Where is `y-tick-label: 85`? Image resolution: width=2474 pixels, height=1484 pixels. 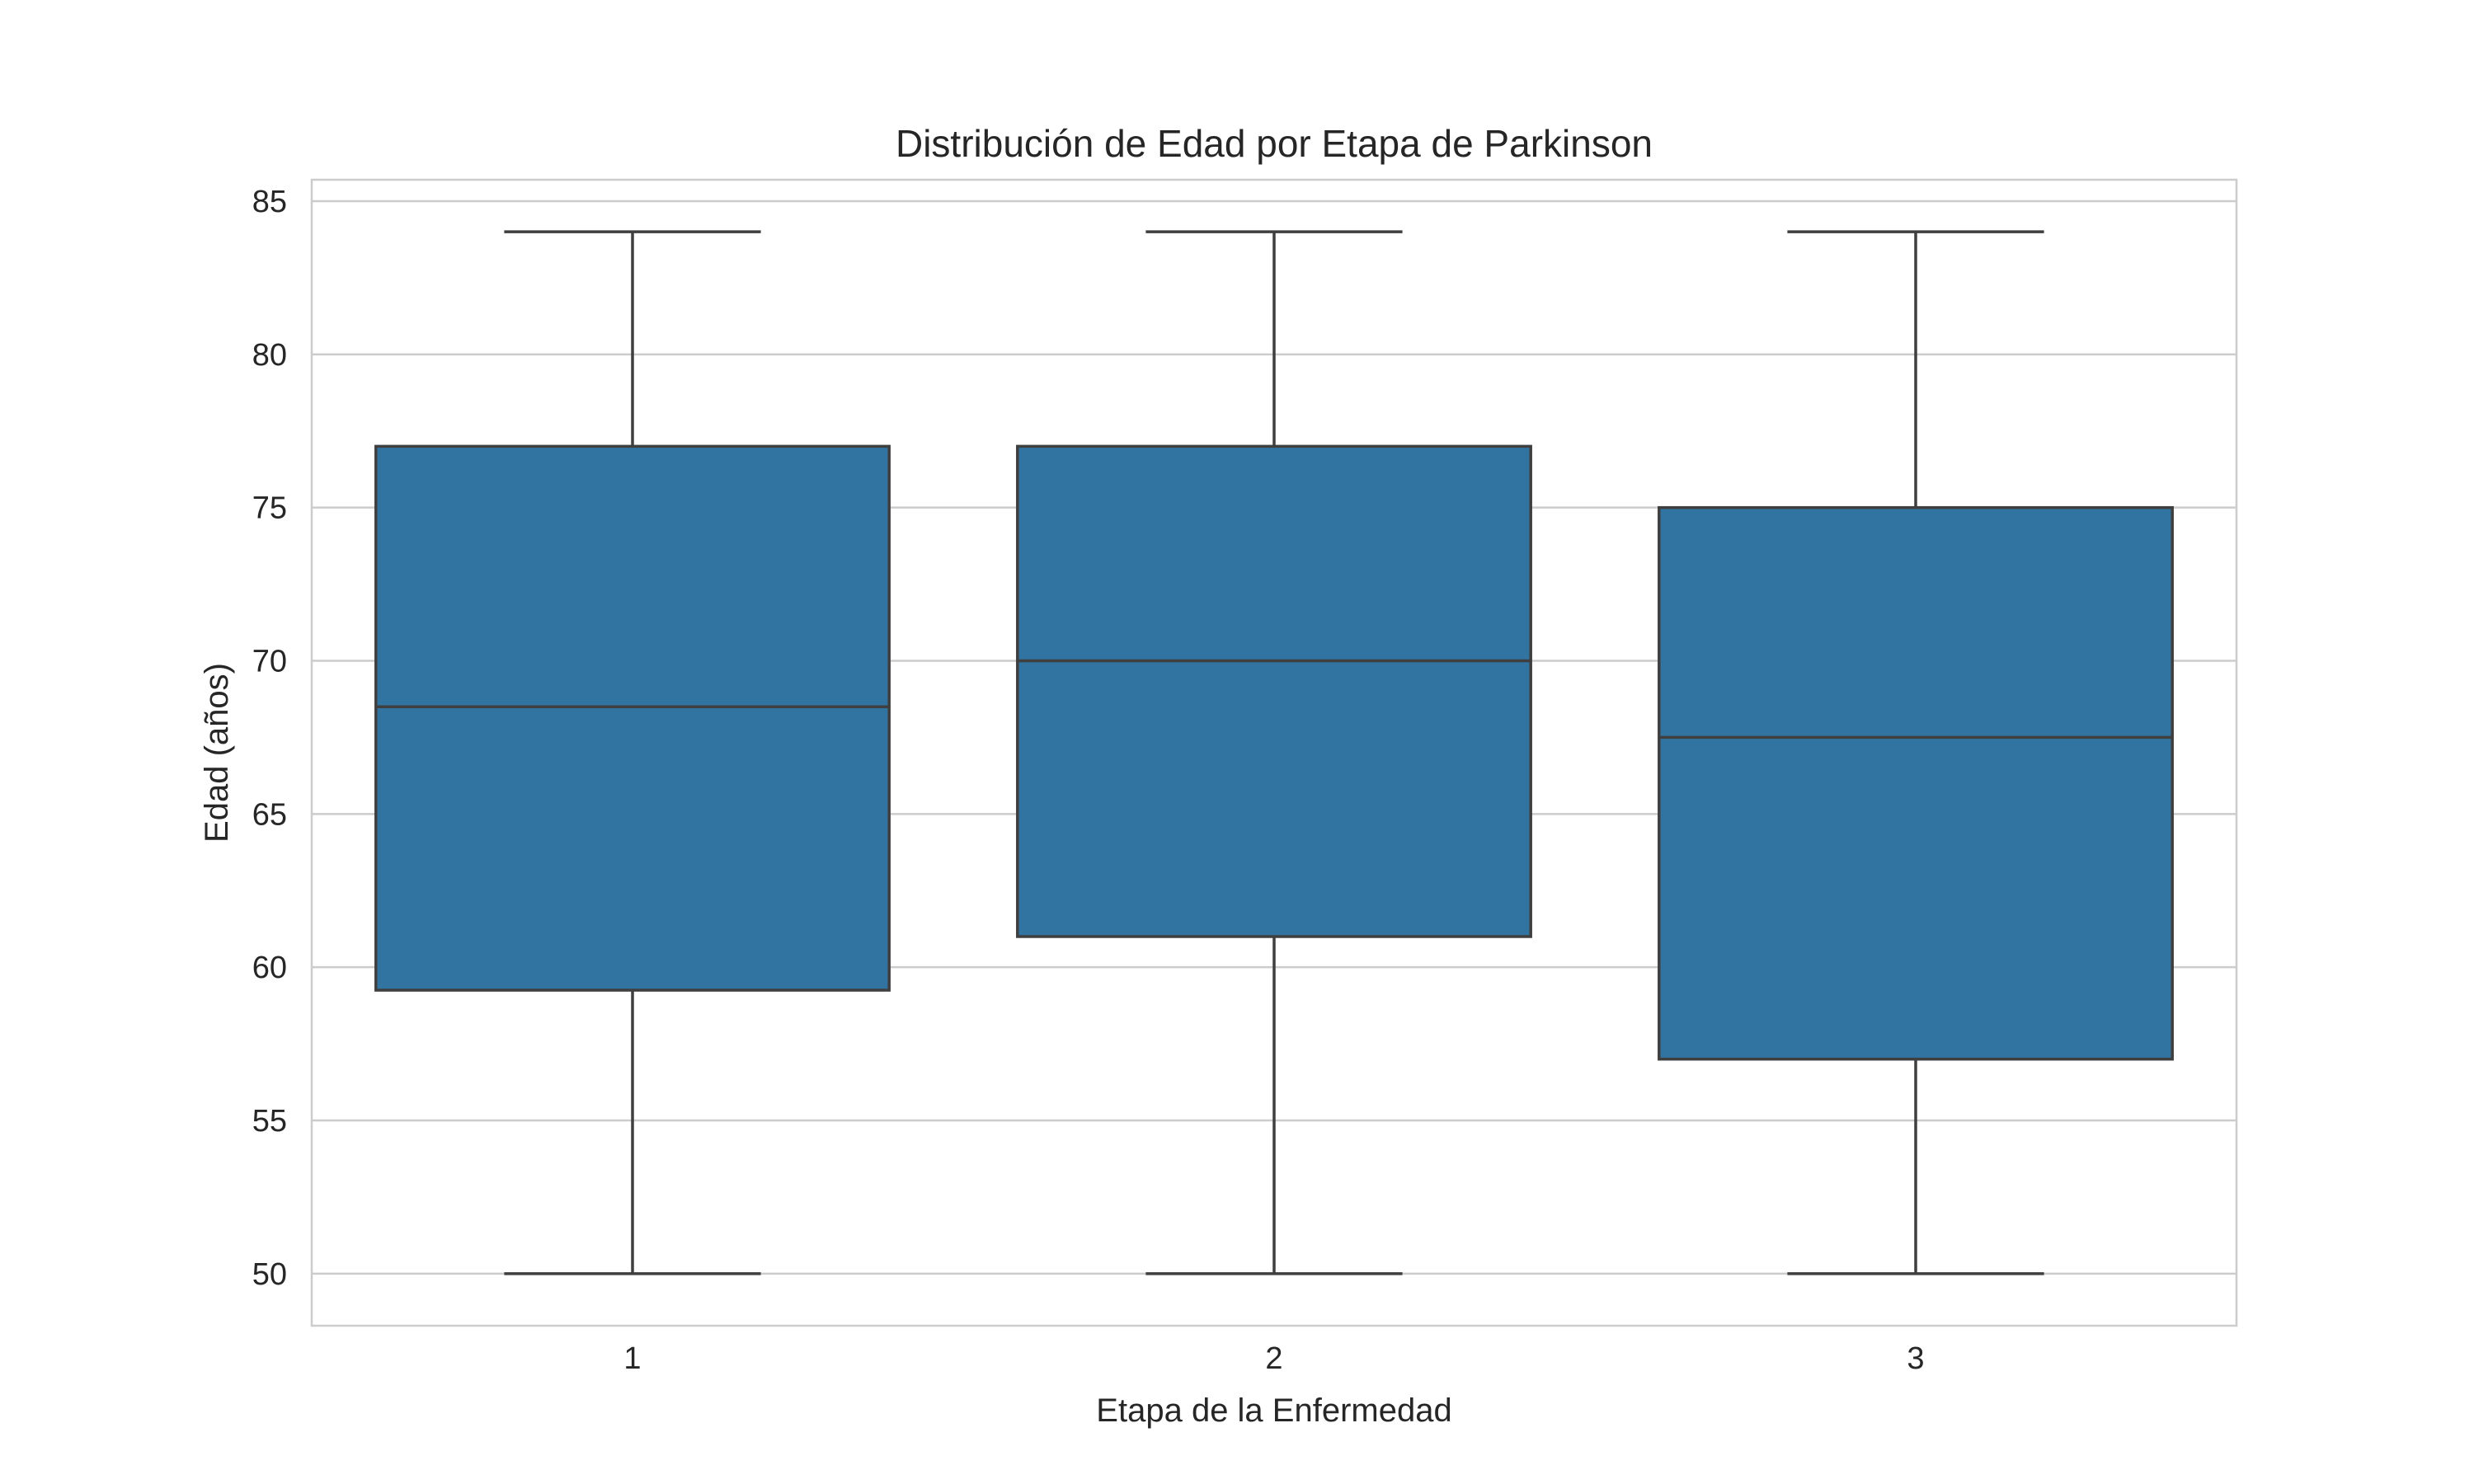
y-tick-label: 85 is located at coordinates (269, 202).